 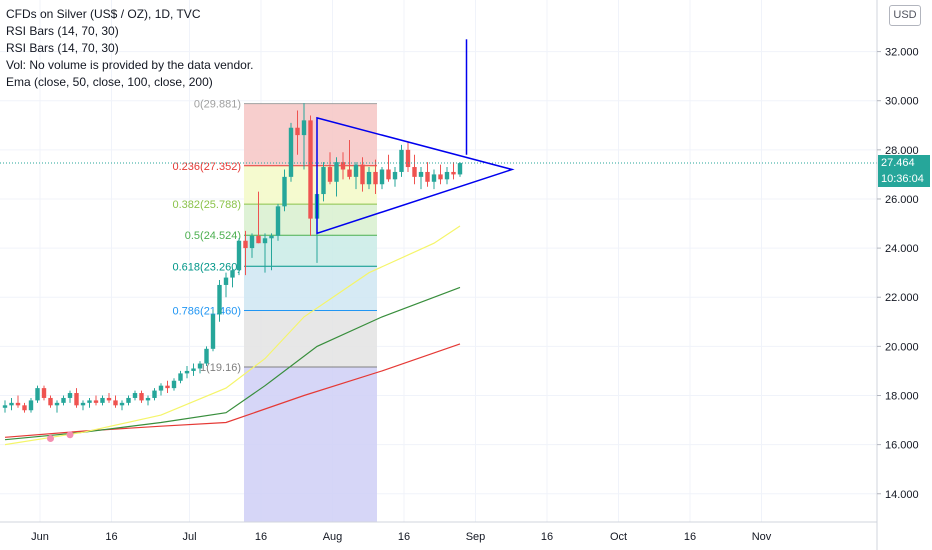 I want to click on x-tick-label: Jun, so click(x=40, y=537).